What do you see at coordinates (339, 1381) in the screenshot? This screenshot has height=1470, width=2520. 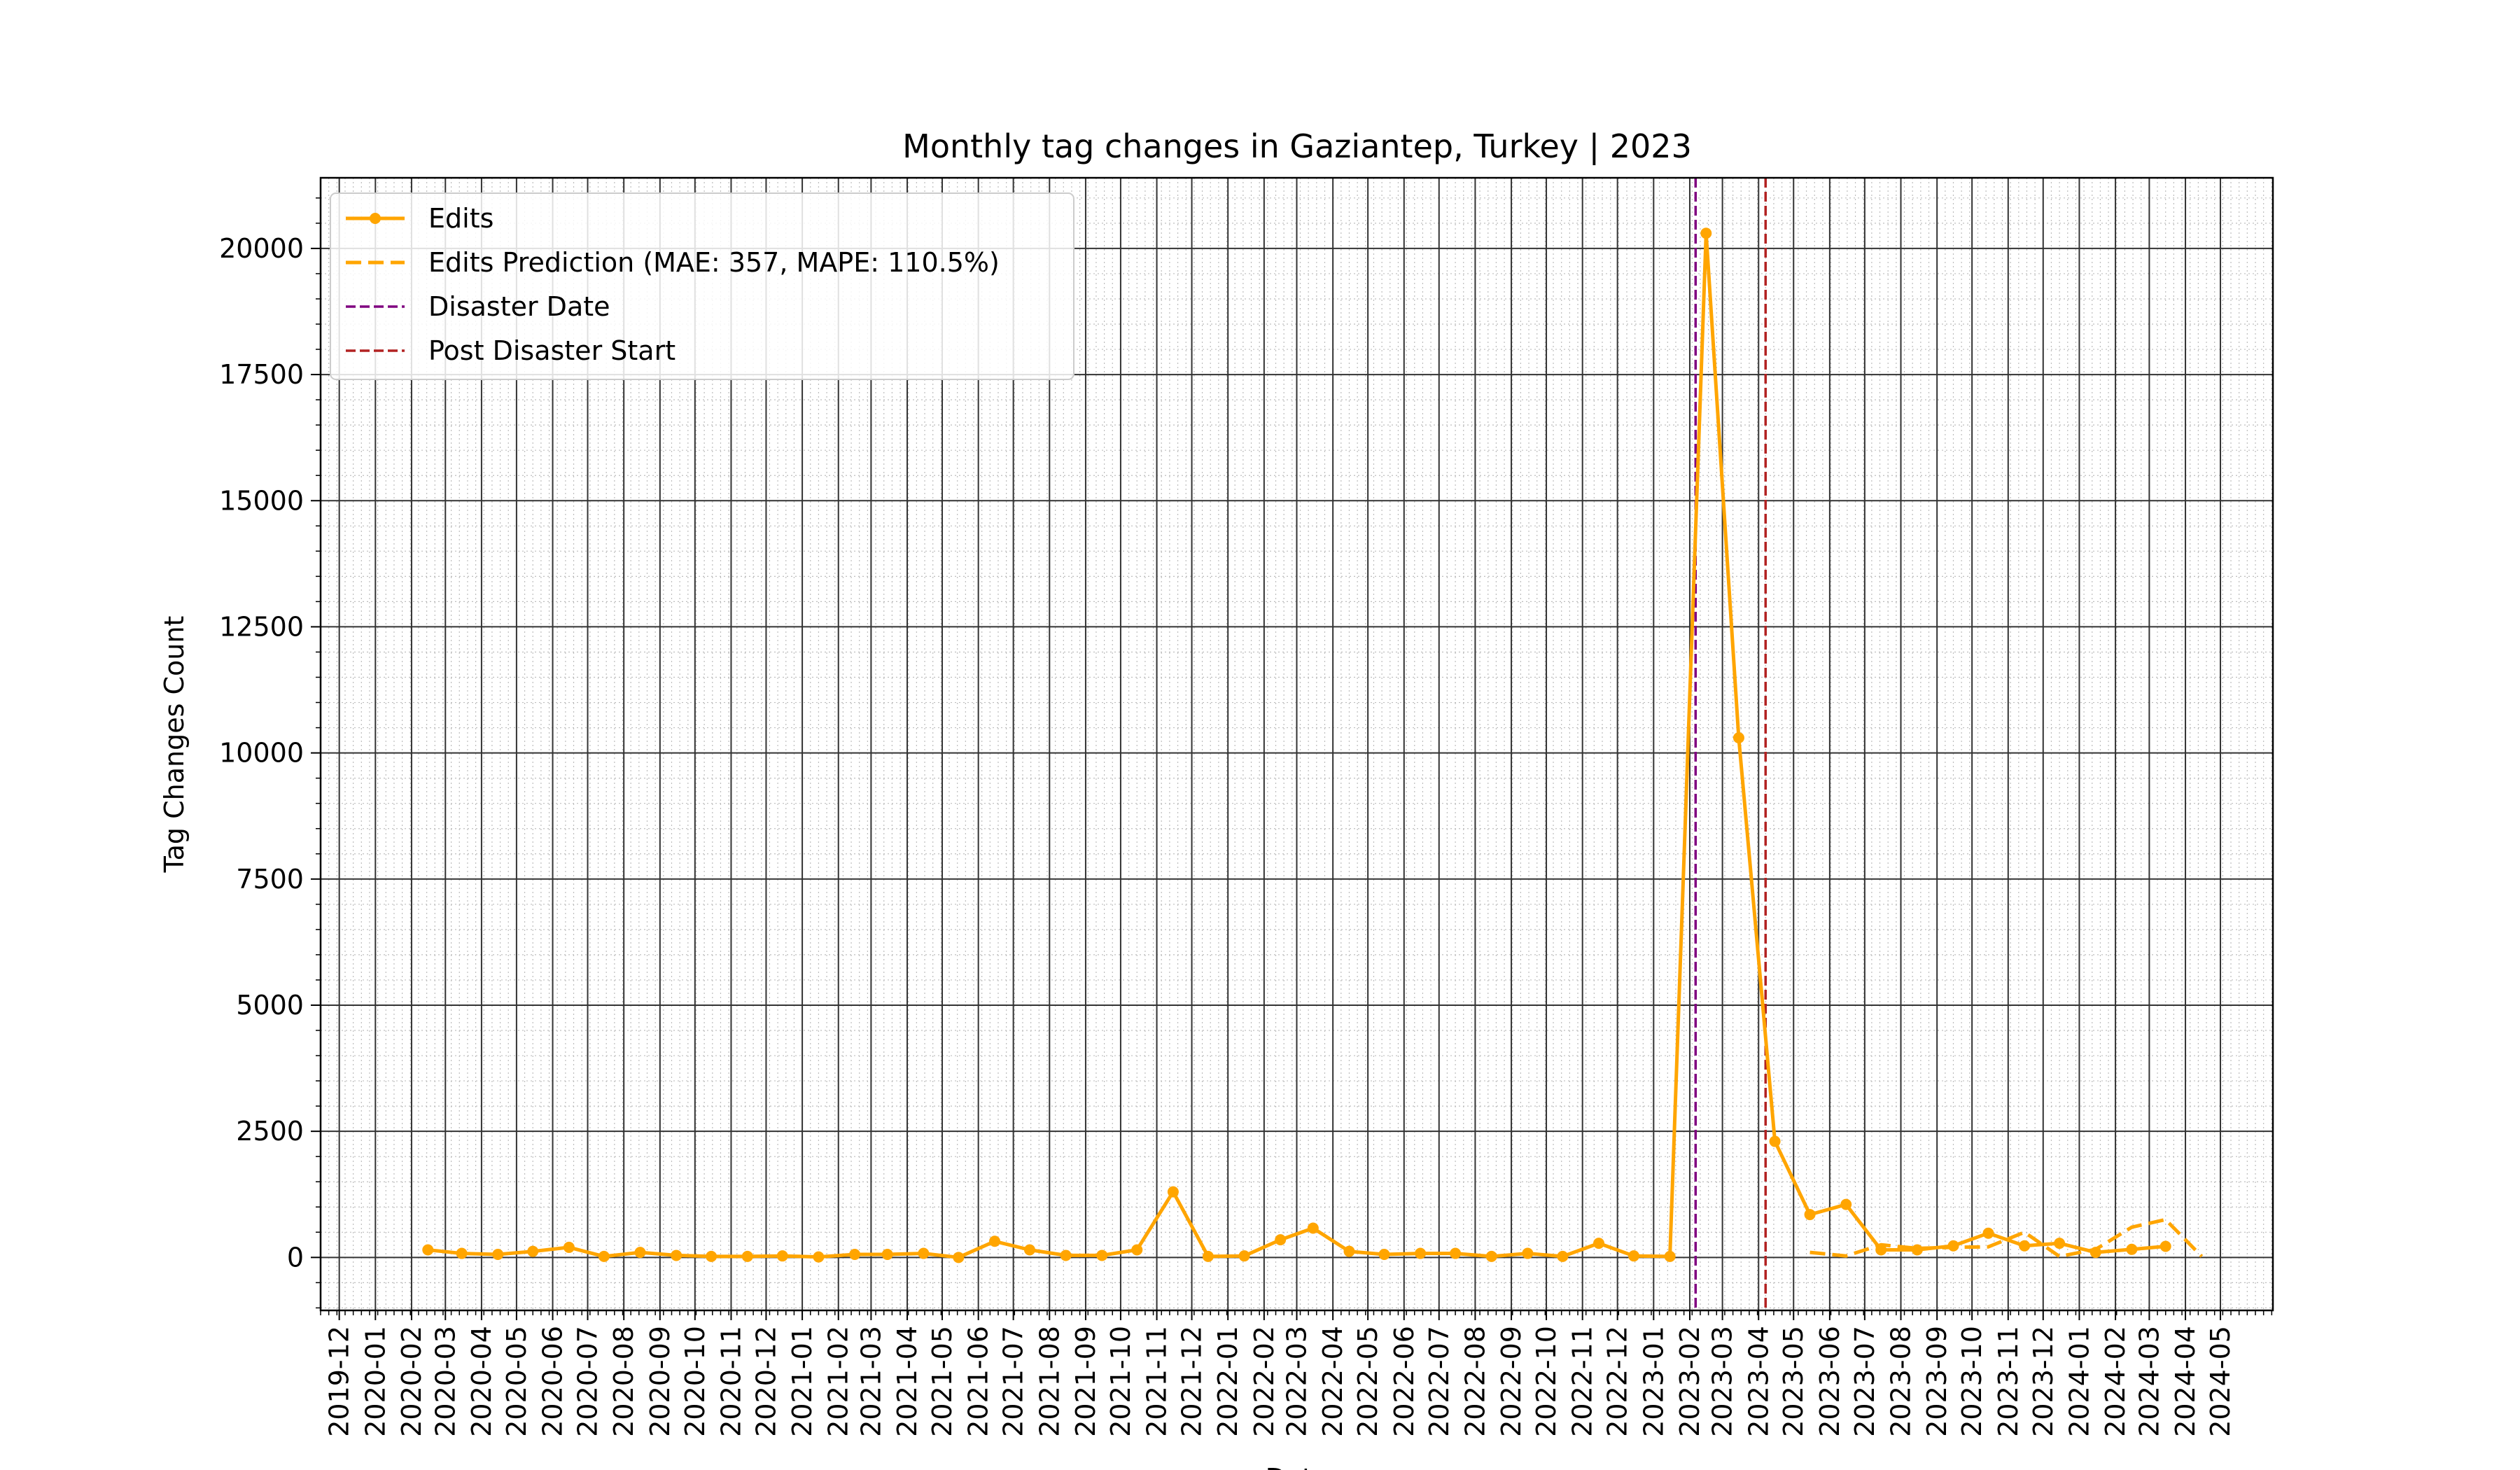 I see `x-tick-label: 2019-12` at bounding box center [339, 1381].